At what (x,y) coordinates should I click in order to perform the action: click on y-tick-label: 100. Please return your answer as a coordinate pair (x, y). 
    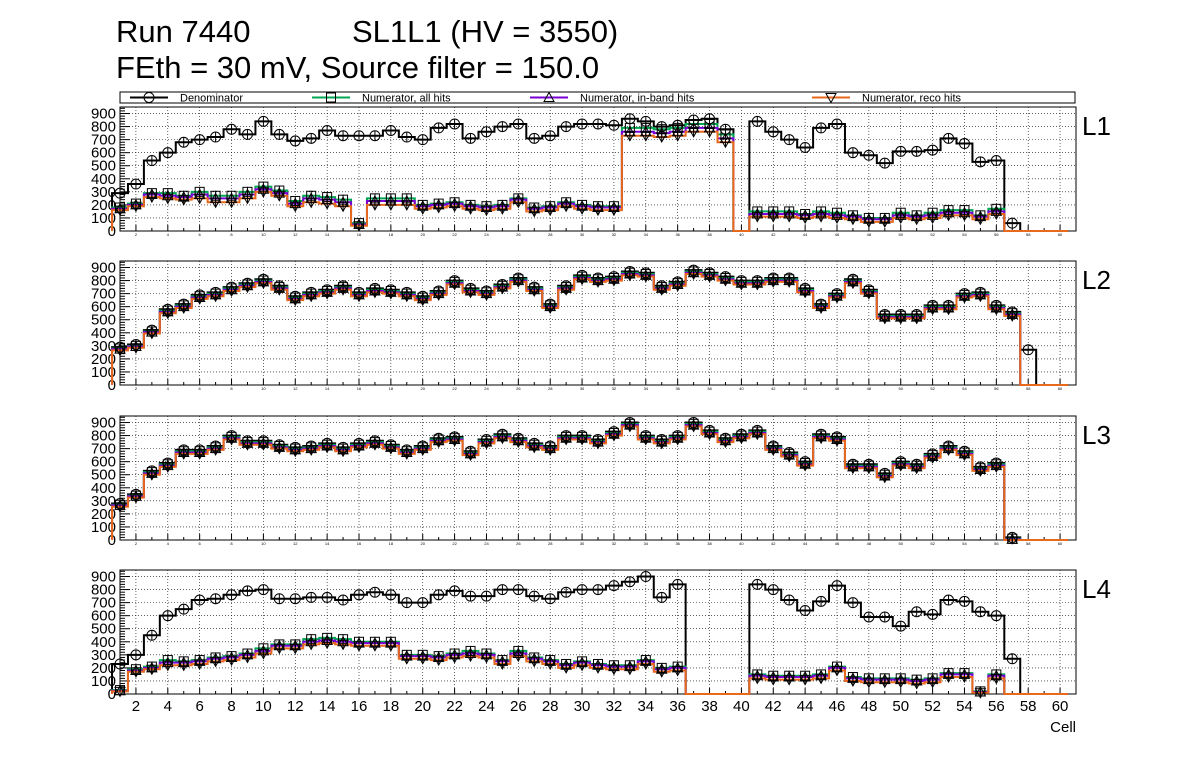
    Looking at the image, I should click on (103, 681).